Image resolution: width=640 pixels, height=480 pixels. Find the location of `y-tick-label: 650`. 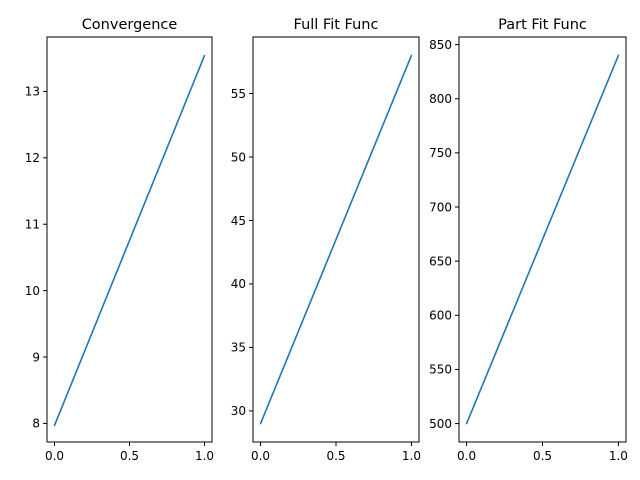

y-tick-label: 650 is located at coordinates (440, 261).